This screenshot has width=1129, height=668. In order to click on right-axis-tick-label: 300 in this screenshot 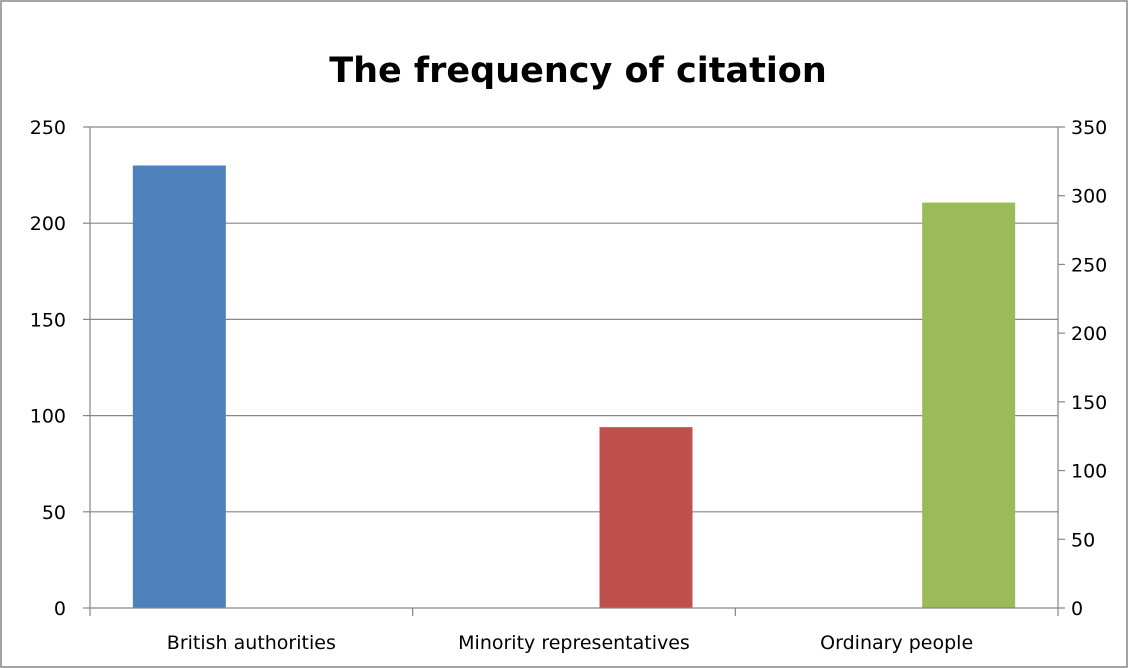, I will do `click(1089, 197)`.